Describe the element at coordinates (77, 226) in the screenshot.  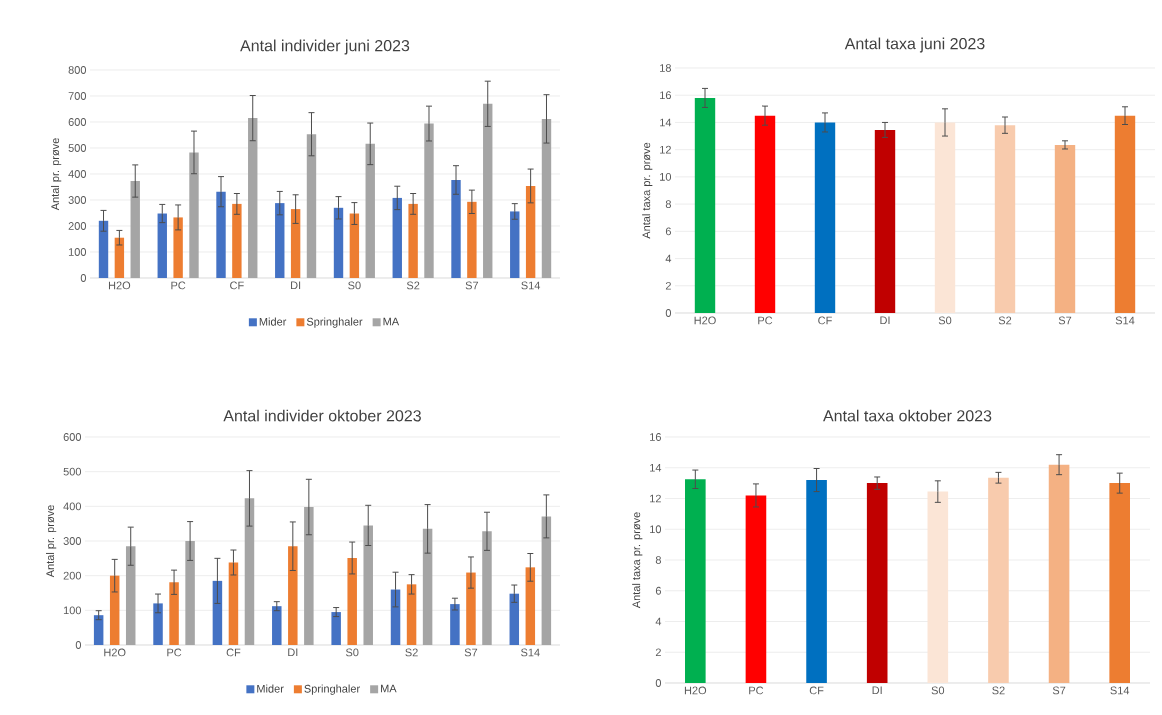
I see `y-tick-label: 200` at that location.